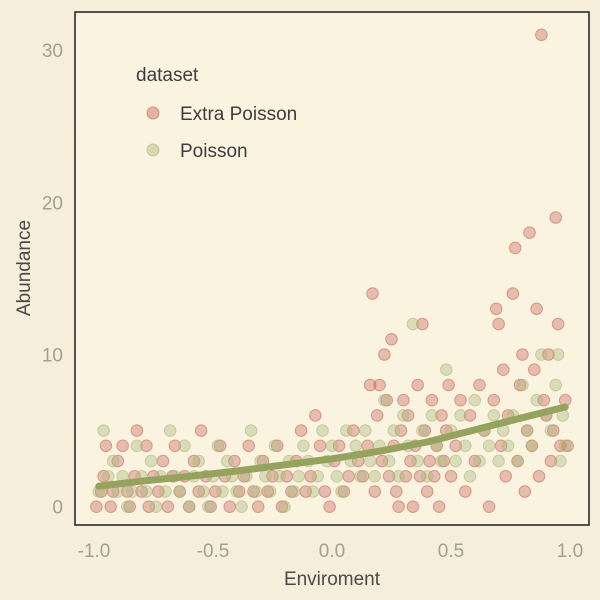 Image resolution: width=600 pixels, height=600 pixels. Describe the element at coordinates (238, 114) in the screenshot. I see `legend-label: Extra Poisson` at that location.